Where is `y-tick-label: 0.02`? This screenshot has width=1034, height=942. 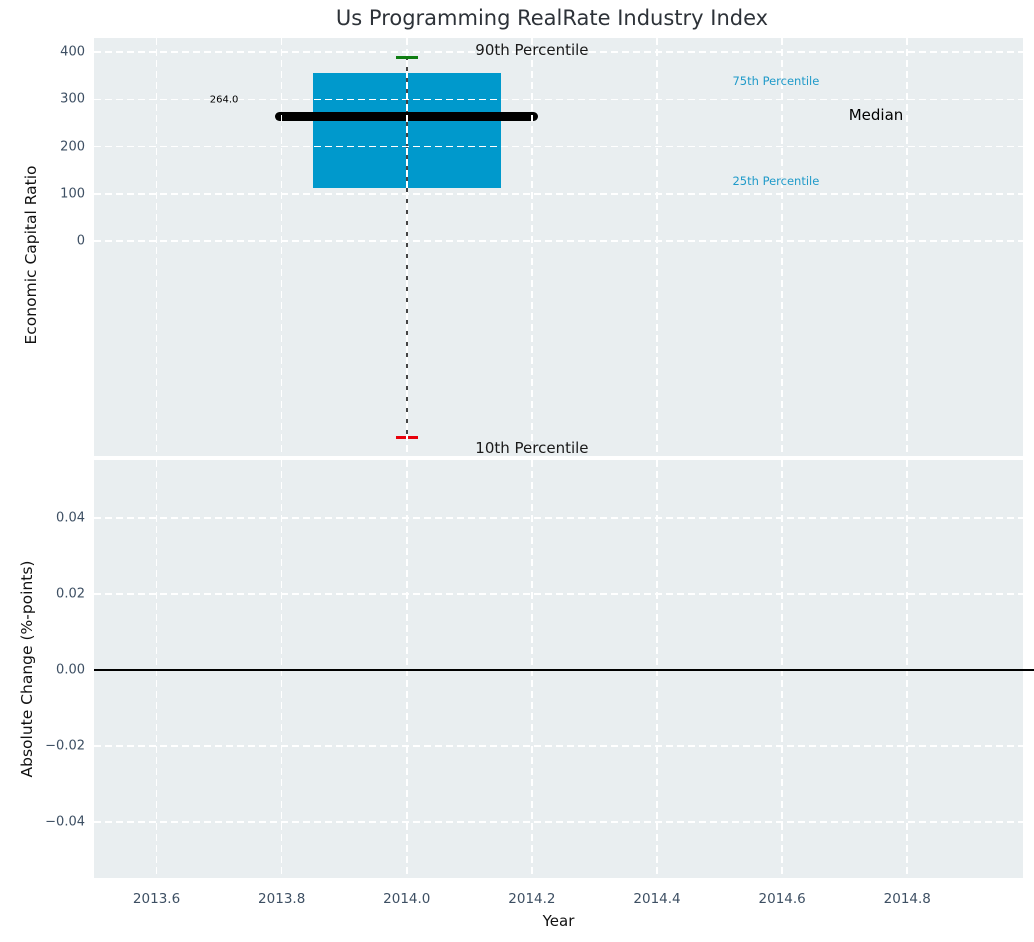
y-tick-label: 0.02 is located at coordinates (70, 594).